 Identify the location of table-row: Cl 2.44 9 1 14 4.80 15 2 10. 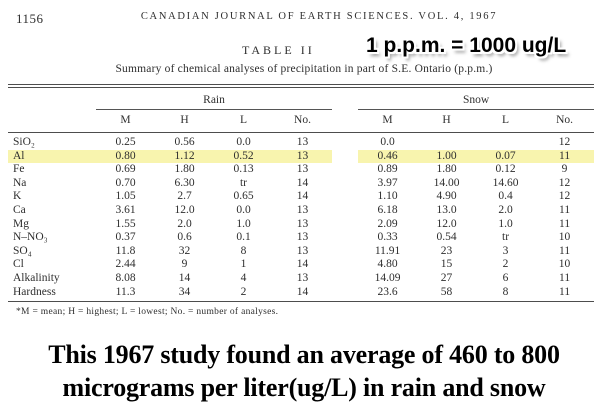
(301, 265).